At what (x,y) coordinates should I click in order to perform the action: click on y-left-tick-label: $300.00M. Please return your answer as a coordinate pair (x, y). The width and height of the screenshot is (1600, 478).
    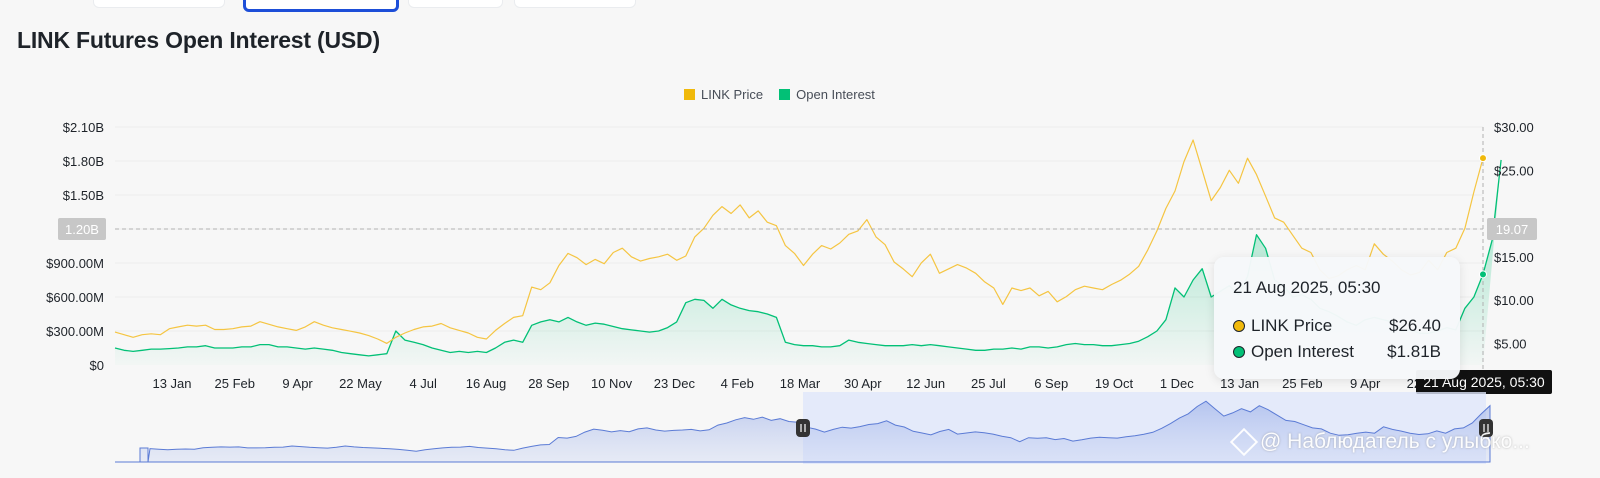
    Looking at the image, I should click on (75, 331).